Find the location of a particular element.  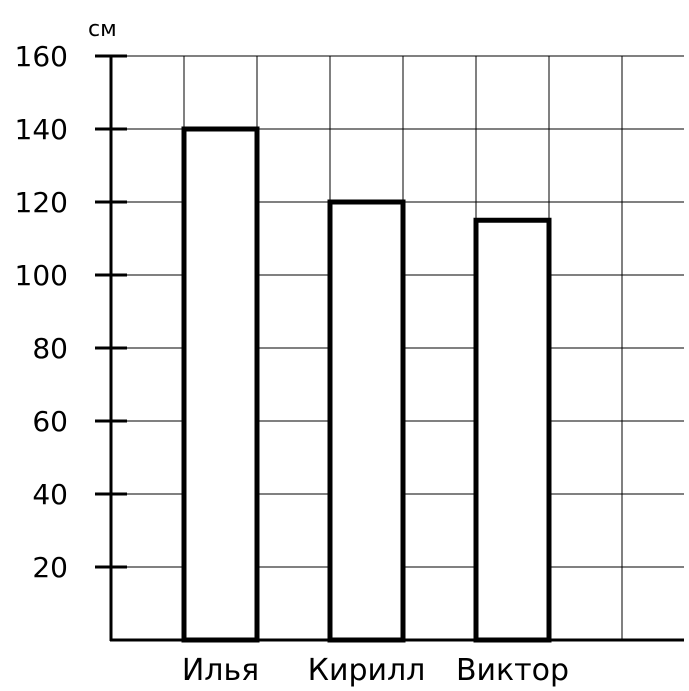

y-axis-unit-label: см is located at coordinates (102, 29).